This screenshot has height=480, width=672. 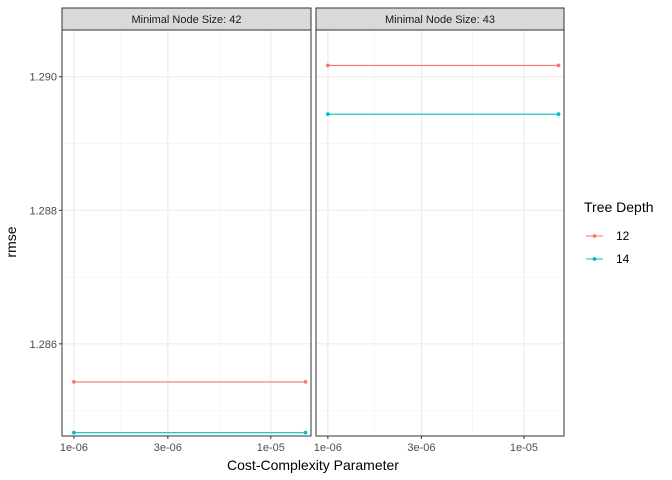 I want to click on x-axis-title: Cost-Complexity Parameter, so click(x=313, y=465).